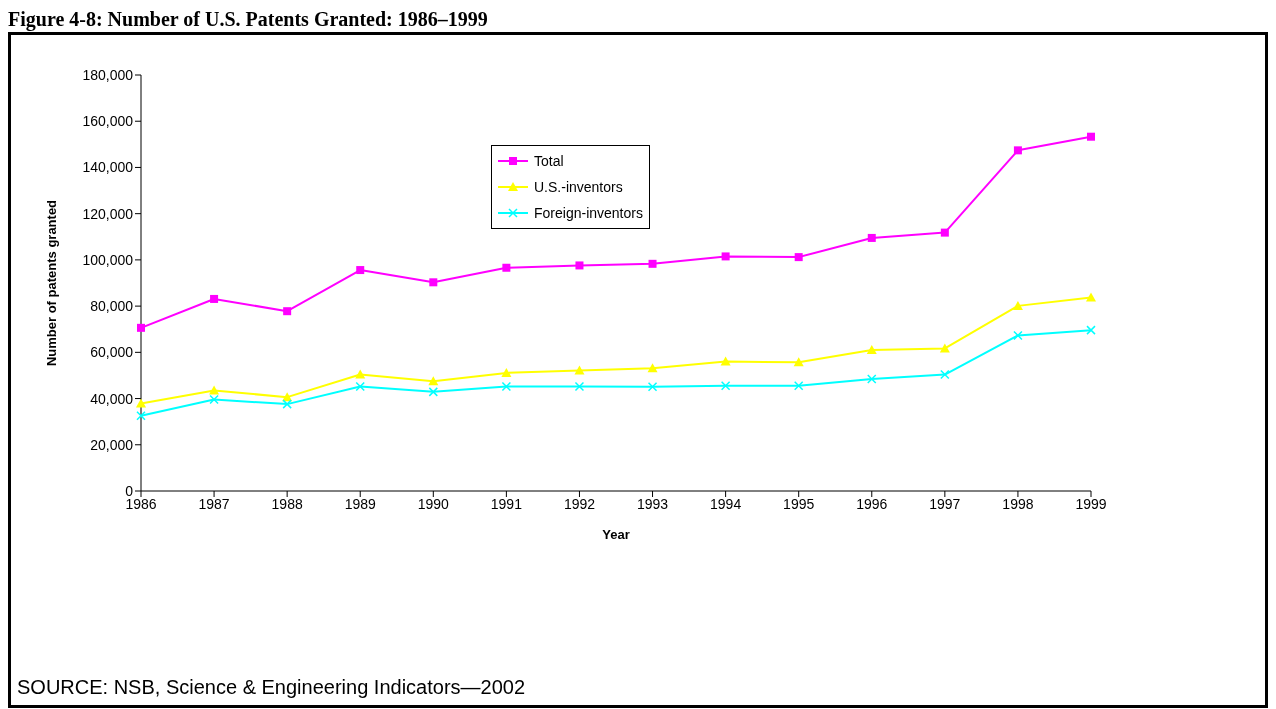  Describe the element at coordinates (1018, 503) in the screenshot. I see `x-tick-label: 1998` at that location.